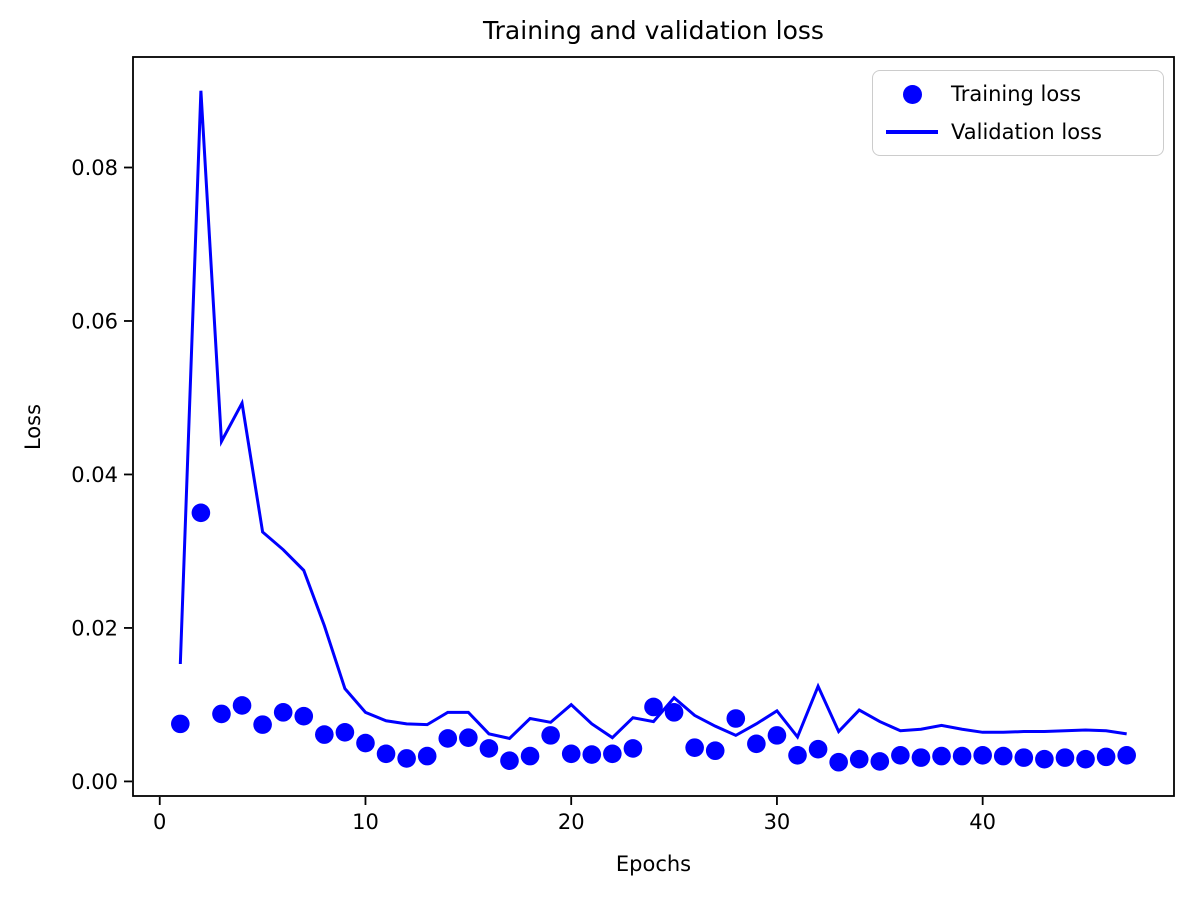  Describe the element at coordinates (571, 822) in the screenshot. I see `x-tick-label: 20` at that location.